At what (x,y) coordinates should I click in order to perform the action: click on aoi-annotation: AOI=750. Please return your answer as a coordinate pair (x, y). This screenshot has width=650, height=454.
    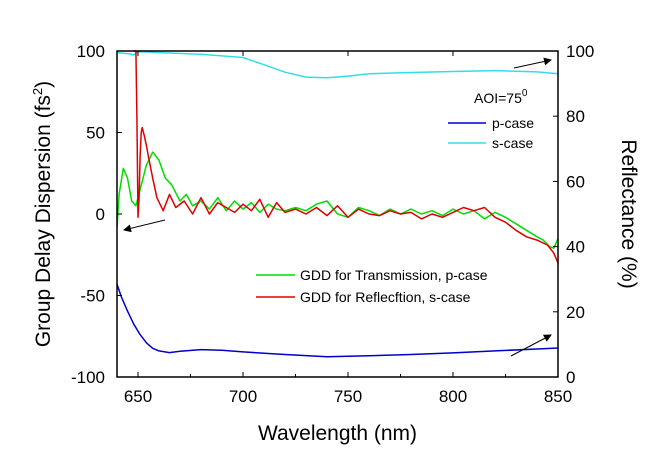
    Looking at the image, I should click on (501, 97).